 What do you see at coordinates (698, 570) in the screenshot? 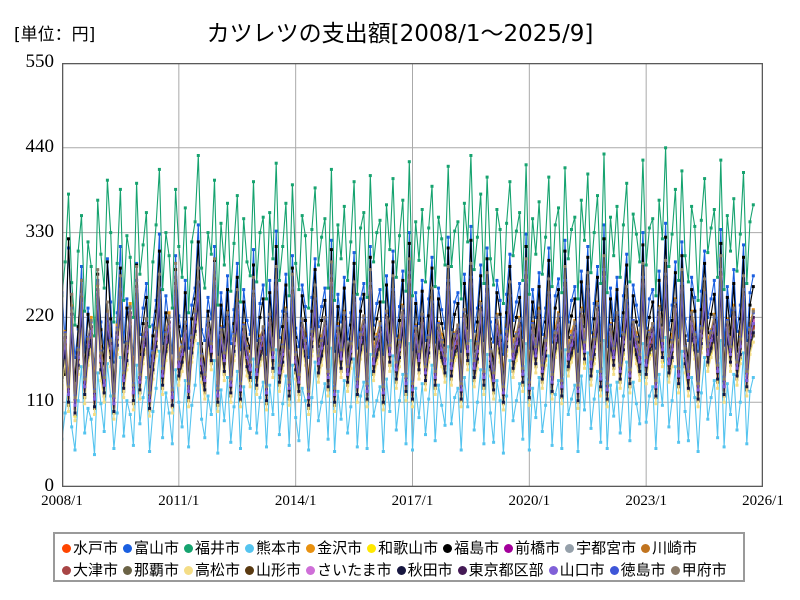
I see `legend-item-甲府市: 甲府市` at bounding box center [698, 570].